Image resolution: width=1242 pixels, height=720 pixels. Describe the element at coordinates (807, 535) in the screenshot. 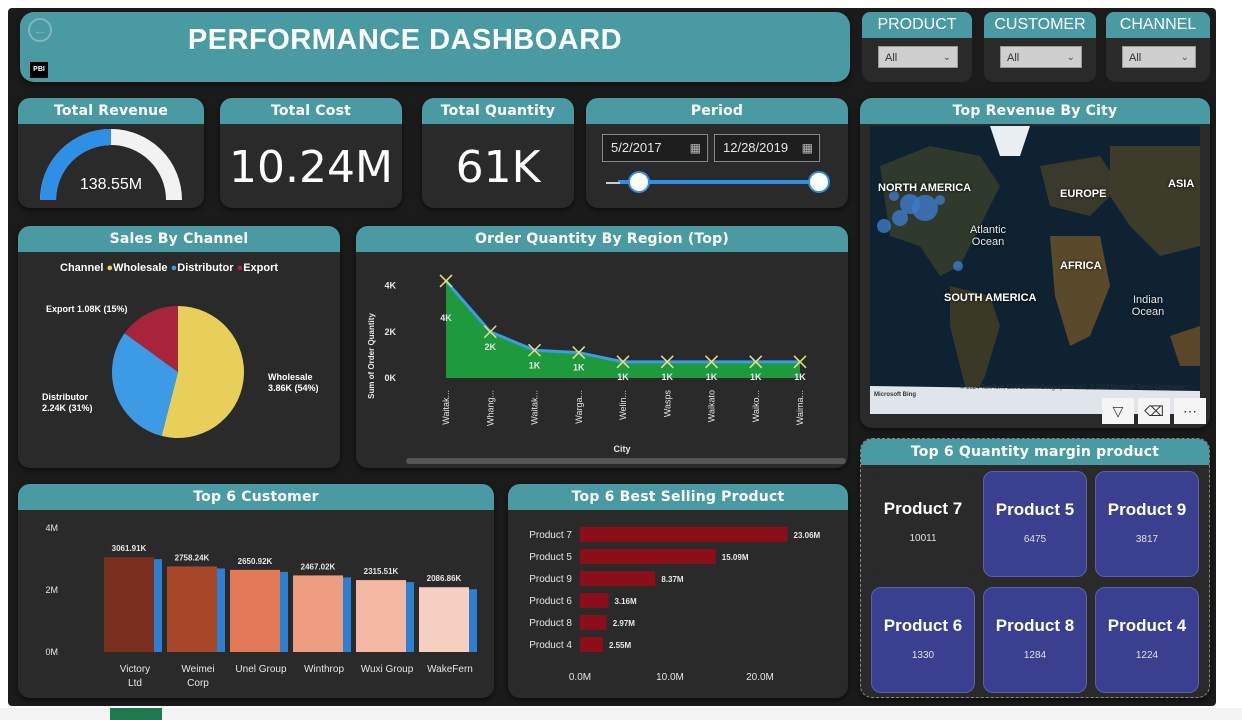

I see `data-label: 23.06M` at that location.